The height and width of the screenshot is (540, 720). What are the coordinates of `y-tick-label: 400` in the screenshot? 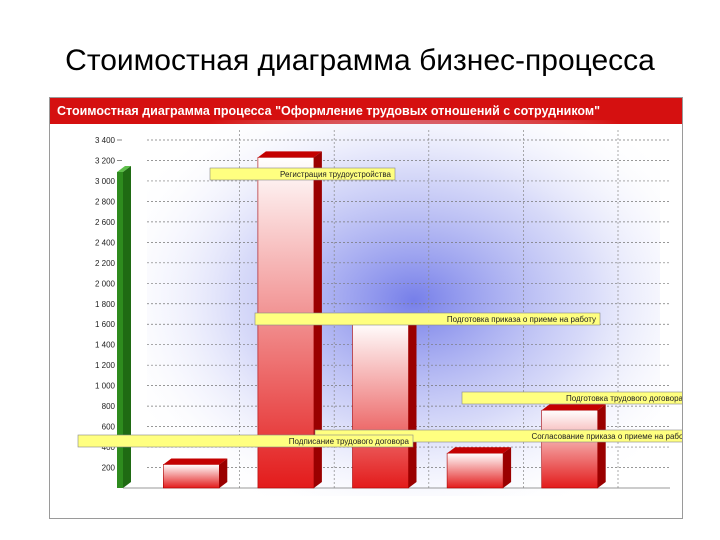 It's located at (109, 447).